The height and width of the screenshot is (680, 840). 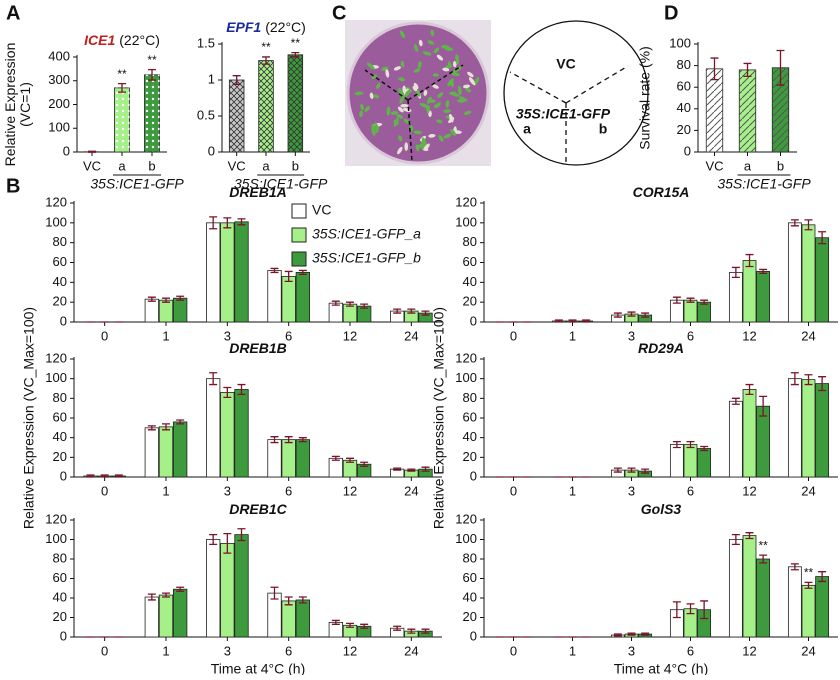 What do you see at coordinates (527, 129) in the screenshot?
I see `region-label: a` at bounding box center [527, 129].